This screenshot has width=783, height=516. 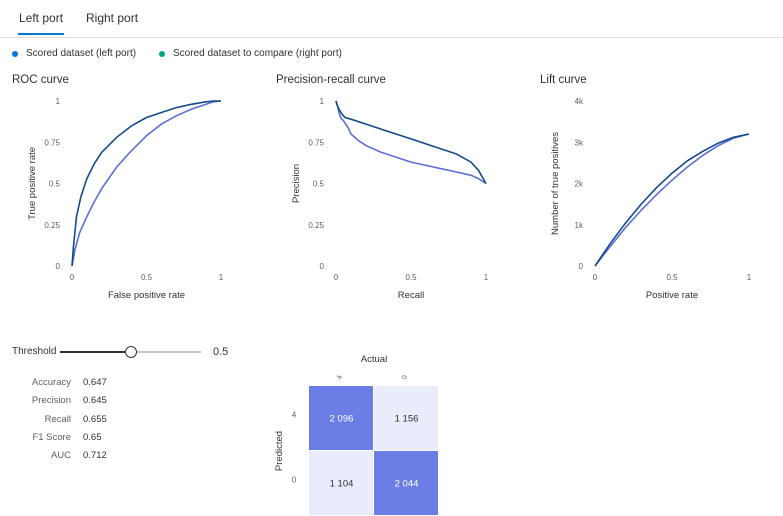 What do you see at coordinates (112, 18) in the screenshot?
I see `tab-right-port: Right port` at bounding box center [112, 18].